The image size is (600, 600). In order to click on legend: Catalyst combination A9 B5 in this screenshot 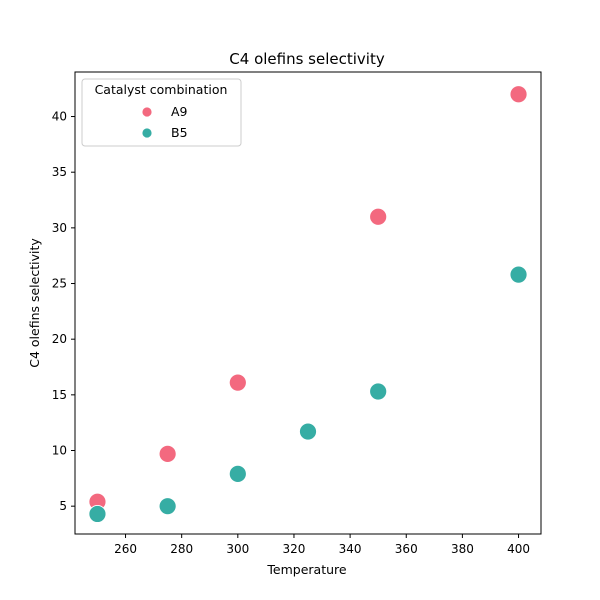, I will do `click(161, 112)`.